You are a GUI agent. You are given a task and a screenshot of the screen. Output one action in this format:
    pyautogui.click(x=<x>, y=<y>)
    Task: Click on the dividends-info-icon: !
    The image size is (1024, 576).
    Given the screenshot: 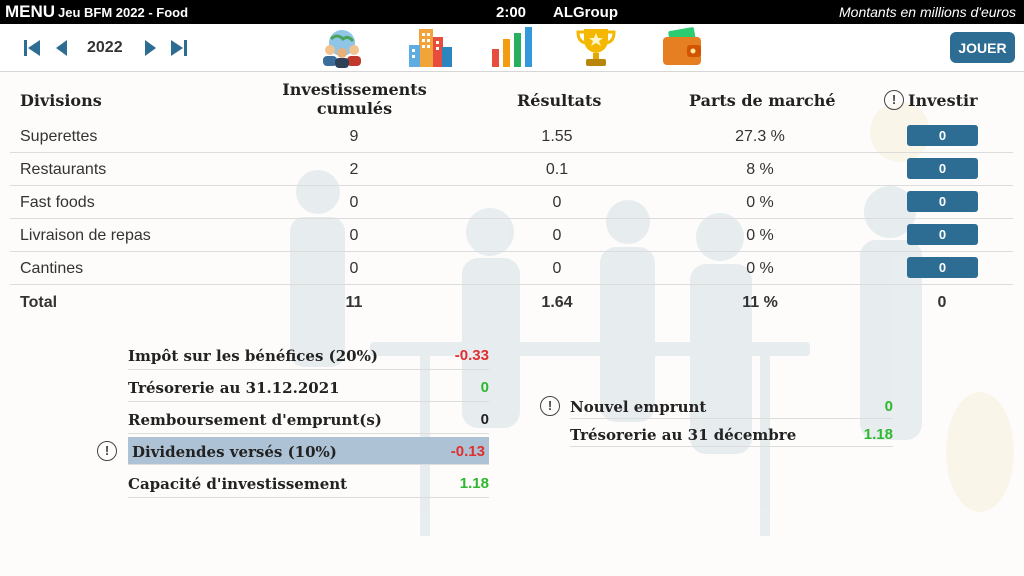 What is the action you would take?
    pyautogui.click(x=107, y=451)
    